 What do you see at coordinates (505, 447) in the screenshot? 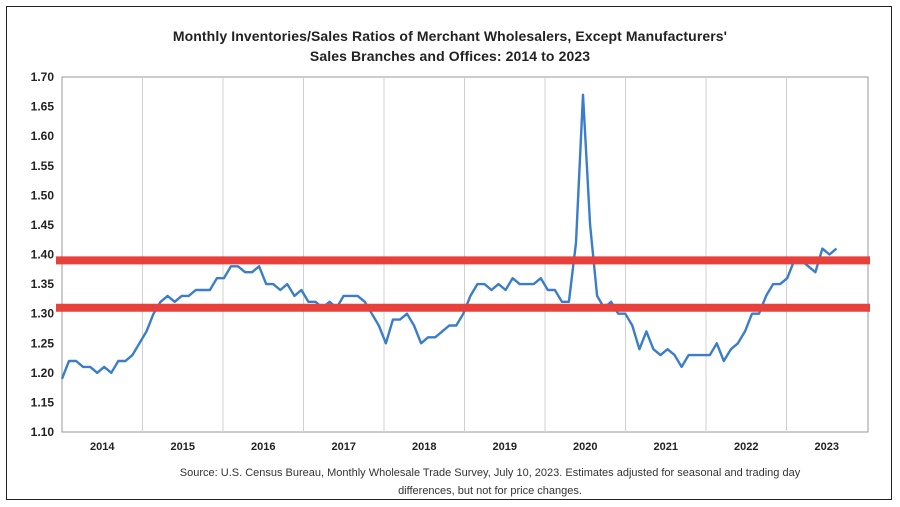
I see `x-tick-label: 2019` at bounding box center [505, 447].